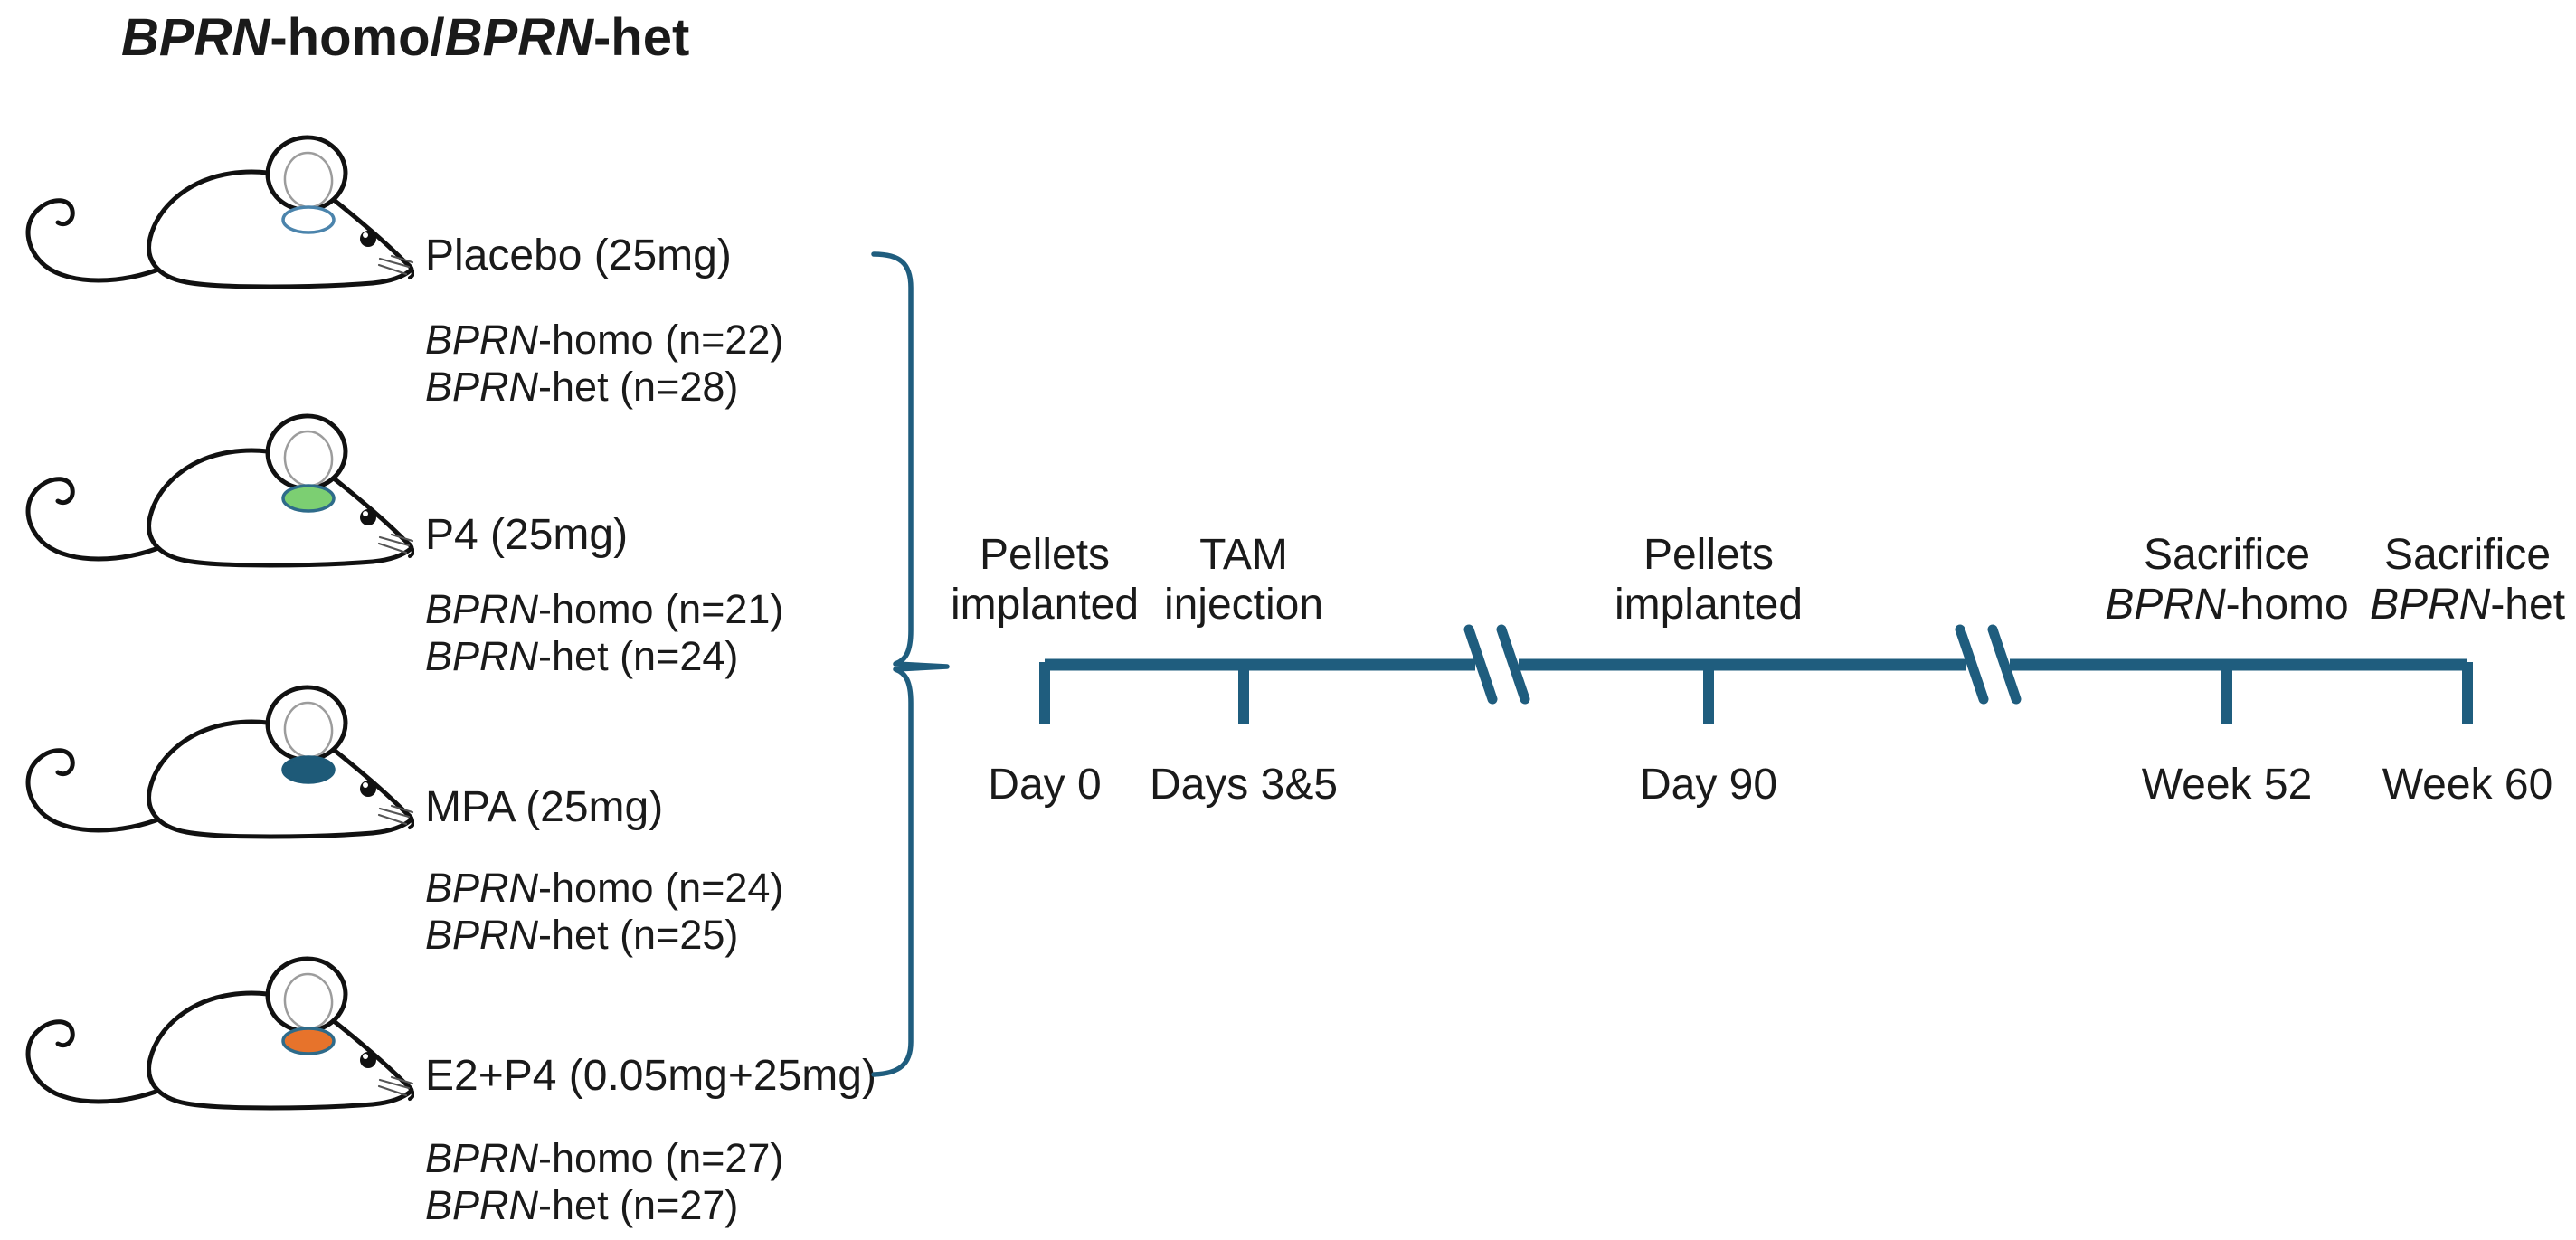 This screenshot has width=2576, height=1240. Describe the element at coordinates (639, 387) in the screenshot. I see `het-count: -het (n=28)` at that location.